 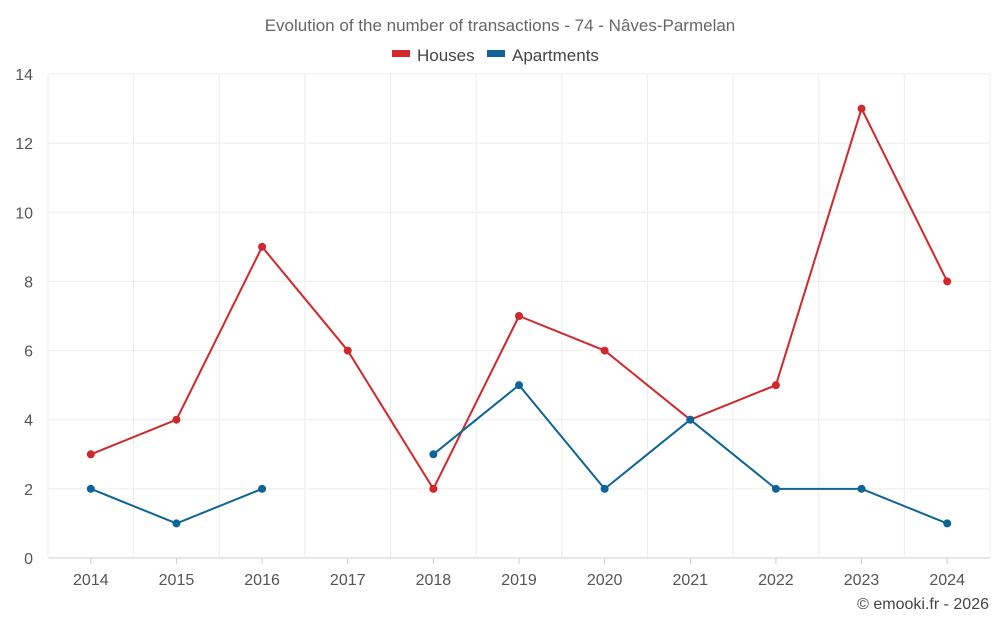 What do you see at coordinates (24, 317) in the screenshot?
I see `y-axis-ticks: 0 2 4 6 8 10 12 14` at bounding box center [24, 317].